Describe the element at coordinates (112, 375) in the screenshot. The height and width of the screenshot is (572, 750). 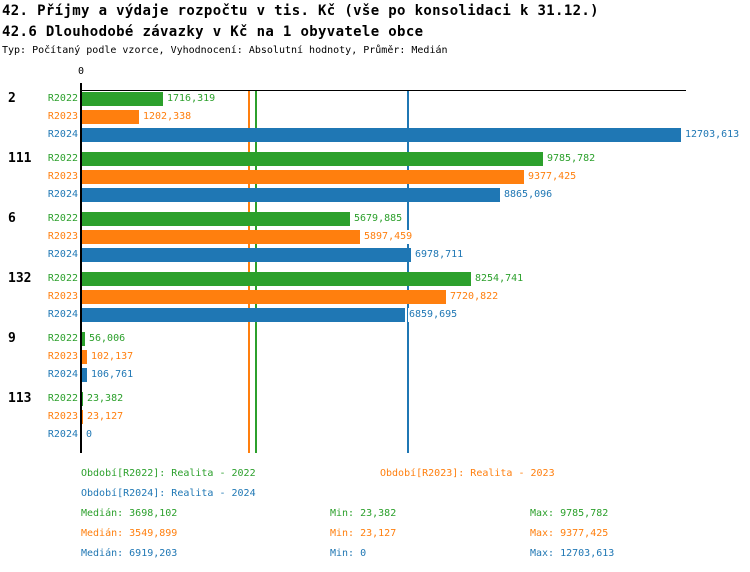
I see `value-label-r2024-cat-9: 106,761` at that location.